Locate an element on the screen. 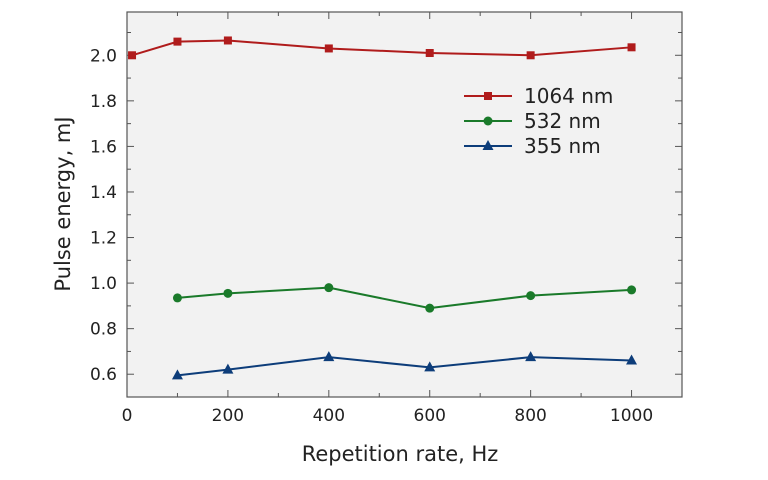 This screenshot has width=768, height=480. x-tick-label: 200 is located at coordinates (228, 416).